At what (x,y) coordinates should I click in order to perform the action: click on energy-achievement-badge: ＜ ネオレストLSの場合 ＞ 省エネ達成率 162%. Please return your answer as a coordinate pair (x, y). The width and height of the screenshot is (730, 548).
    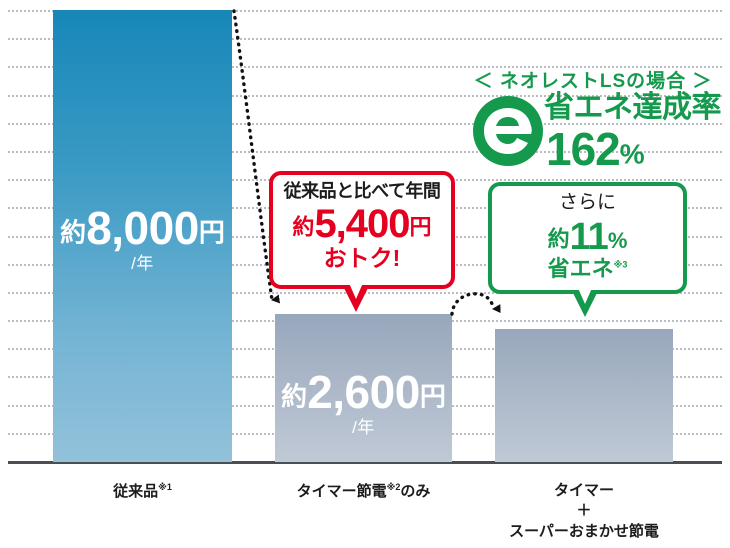
    Looking at the image, I should click on (593, 119).